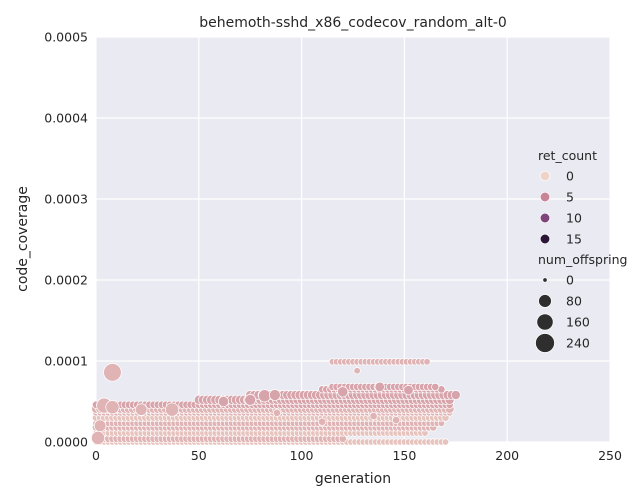 The width and height of the screenshot is (638, 500). I want to click on y-tick-label: 0.0003, so click(66, 199).